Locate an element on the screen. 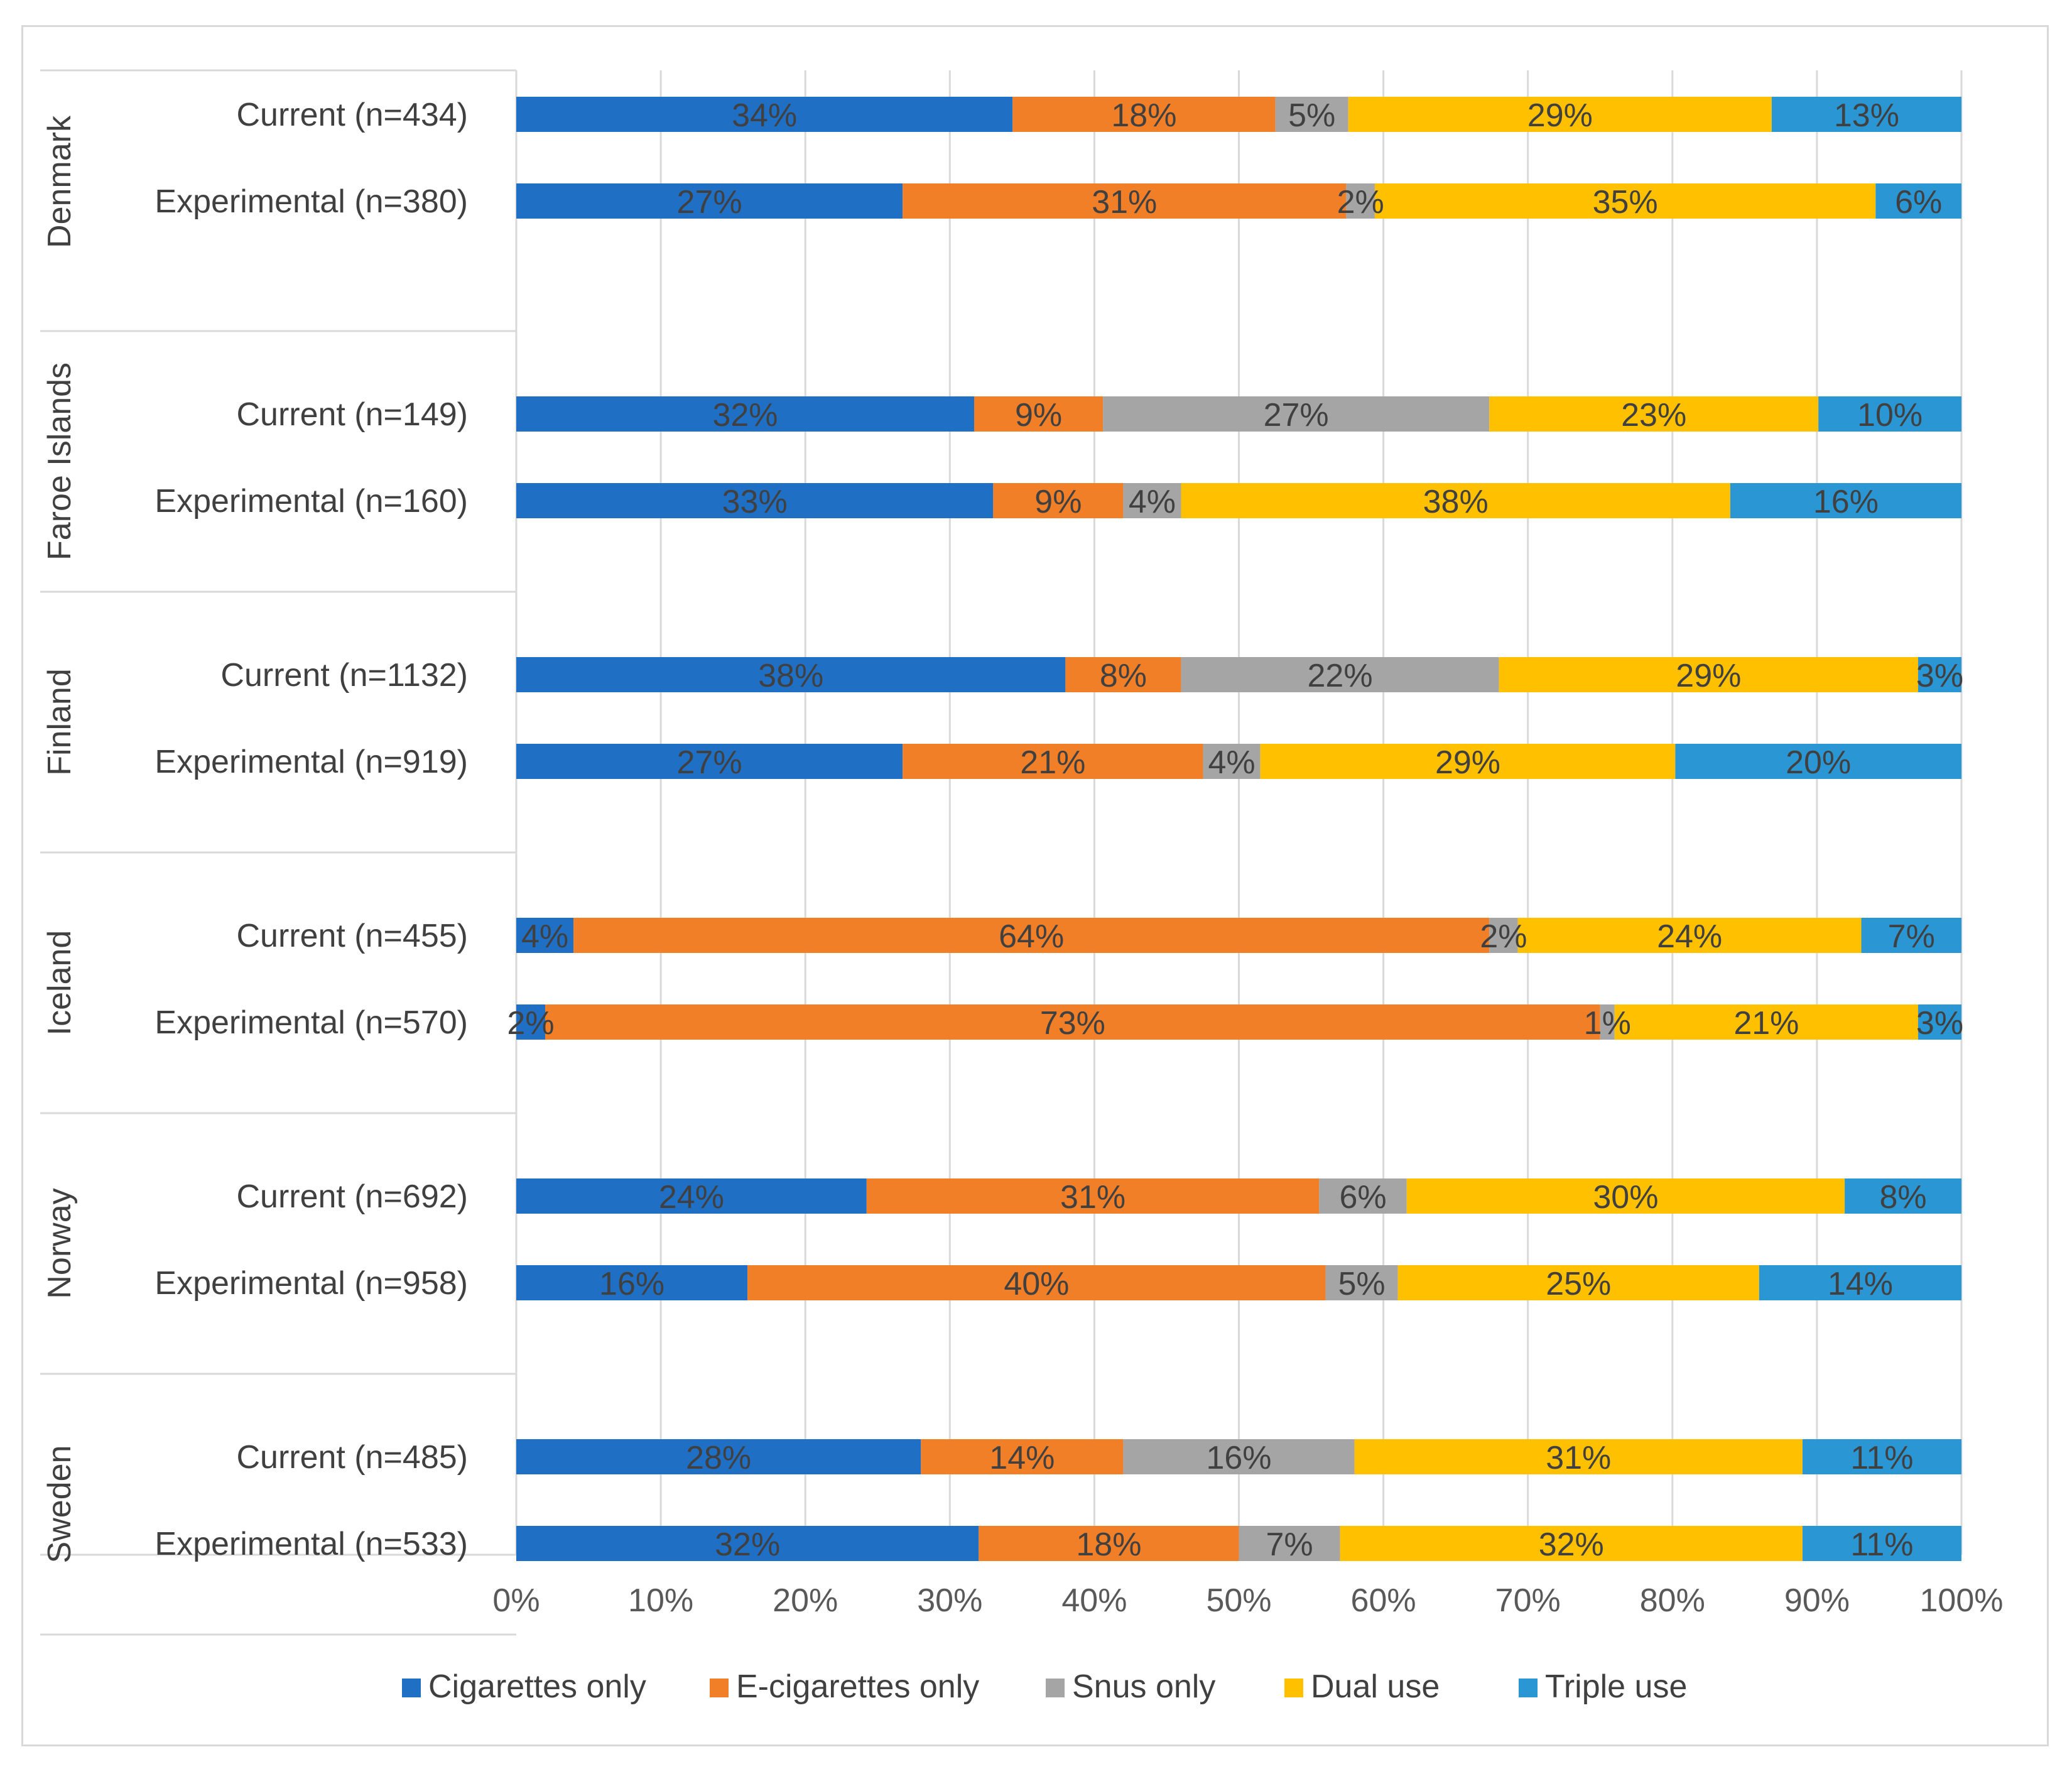 The width and height of the screenshot is (2072, 1774). row-label: Experimental (n=160) is located at coordinates (311, 501).